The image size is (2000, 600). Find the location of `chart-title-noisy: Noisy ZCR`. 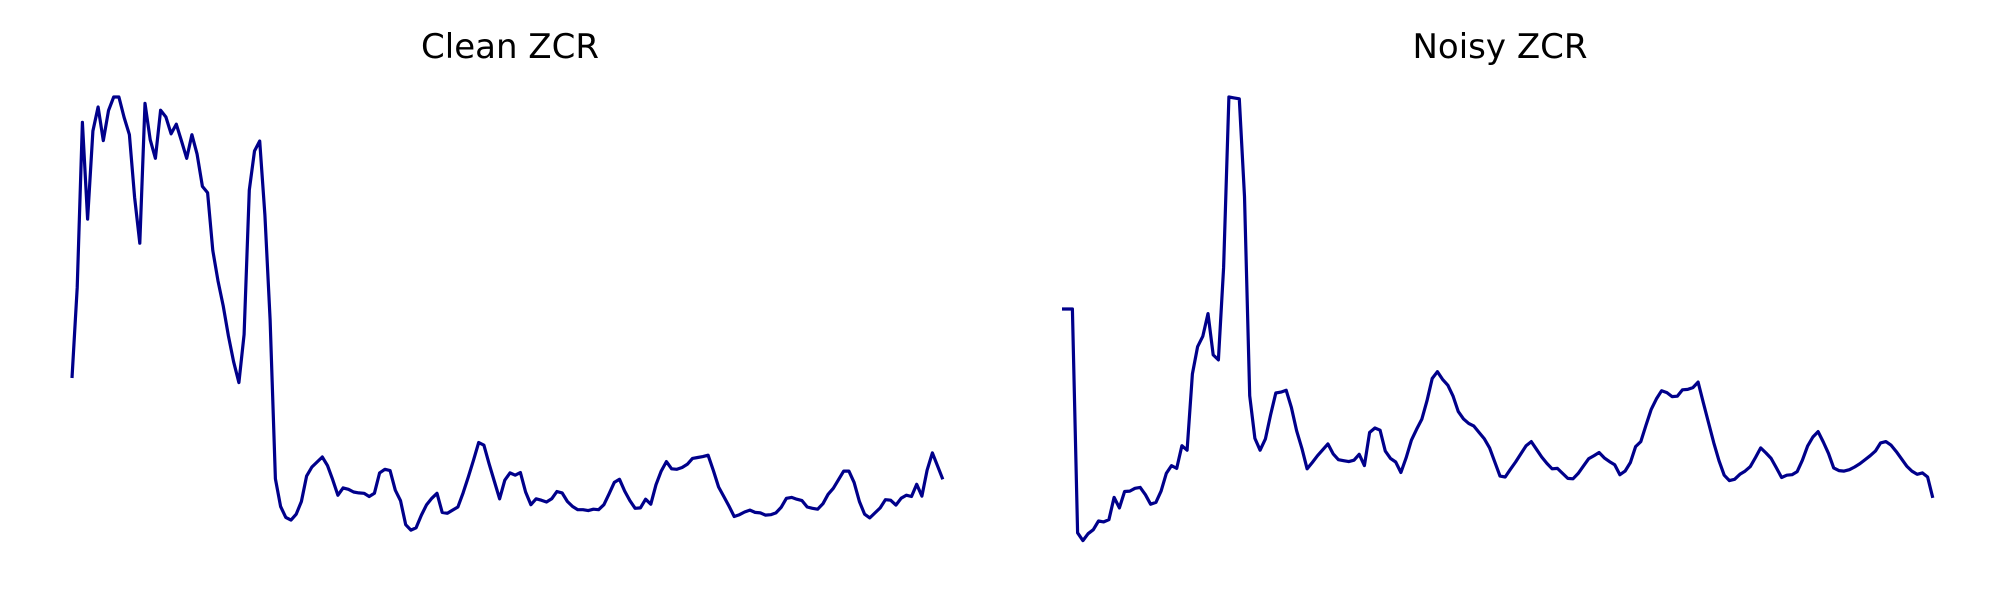

chart-title-noisy: Noisy ZCR is located at coordinates (1500, 47).